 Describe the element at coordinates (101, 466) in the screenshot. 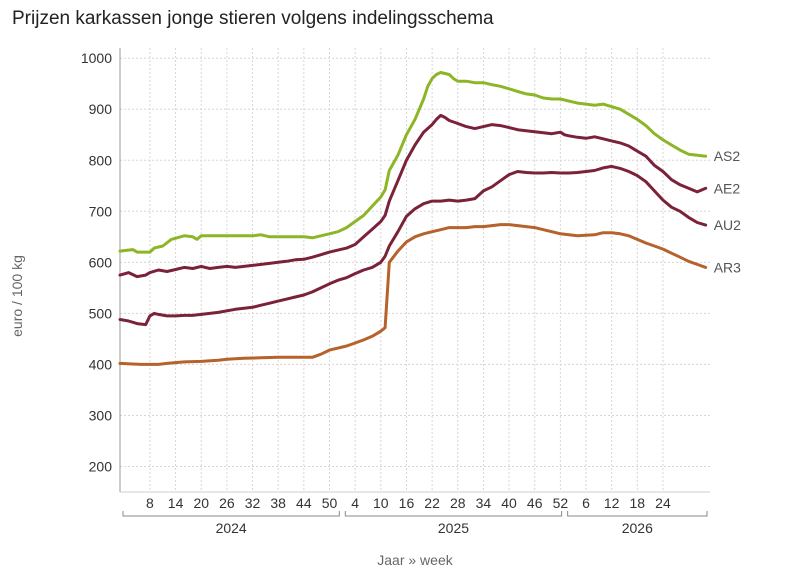

I see `y-tick-label: 200` at that location.